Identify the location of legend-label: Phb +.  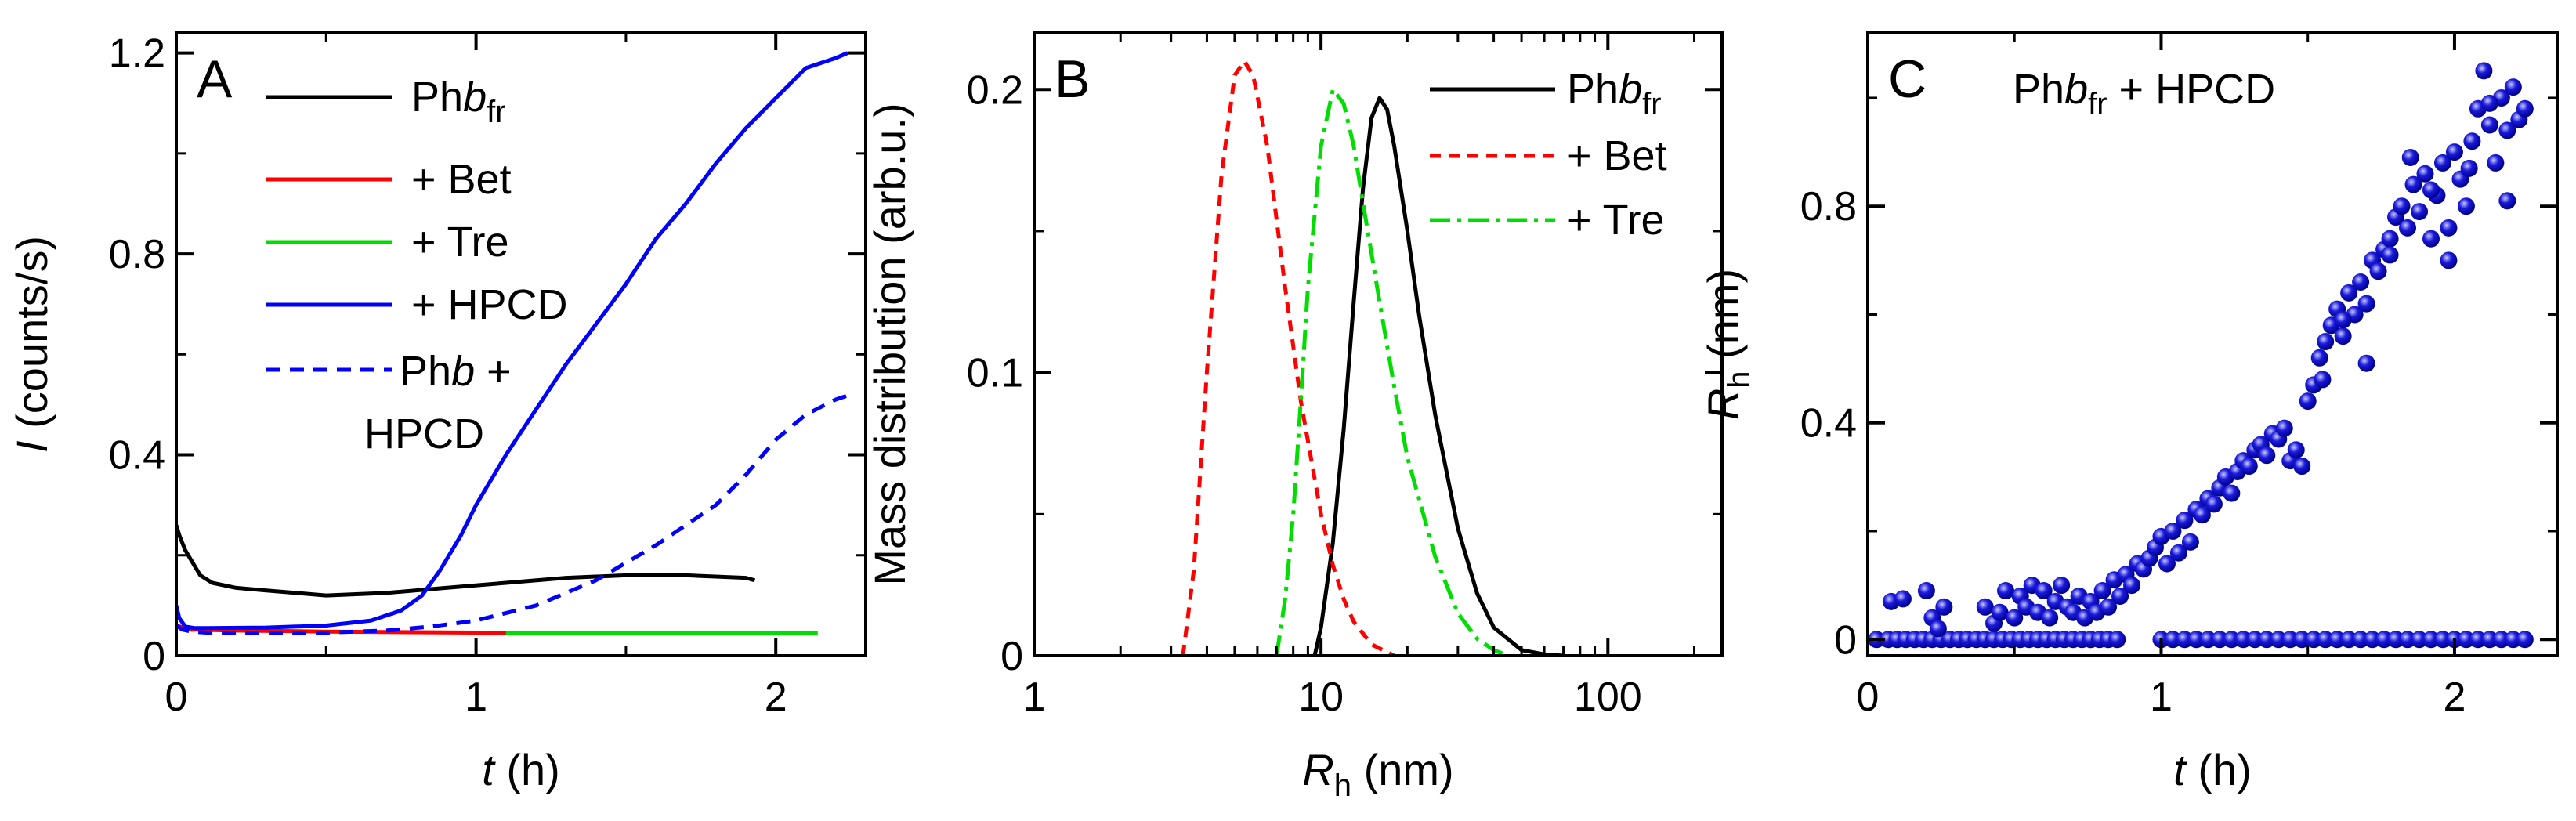
(456, 371).